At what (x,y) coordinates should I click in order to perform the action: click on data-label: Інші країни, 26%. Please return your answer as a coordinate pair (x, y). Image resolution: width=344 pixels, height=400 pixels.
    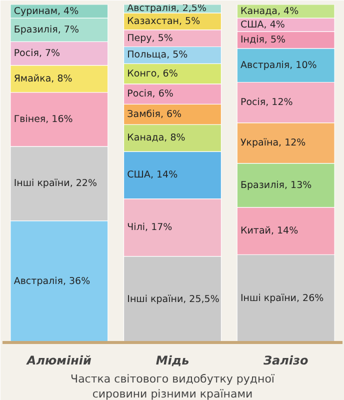
    Looking at the image, I should click on (282, 298).